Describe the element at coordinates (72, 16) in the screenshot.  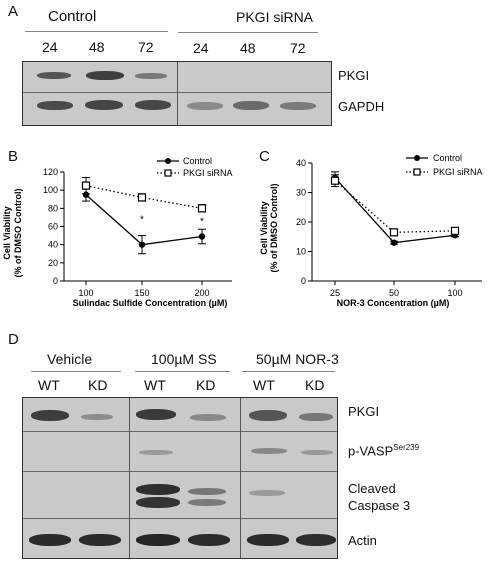
I see `group-label-control: Control` at that location.